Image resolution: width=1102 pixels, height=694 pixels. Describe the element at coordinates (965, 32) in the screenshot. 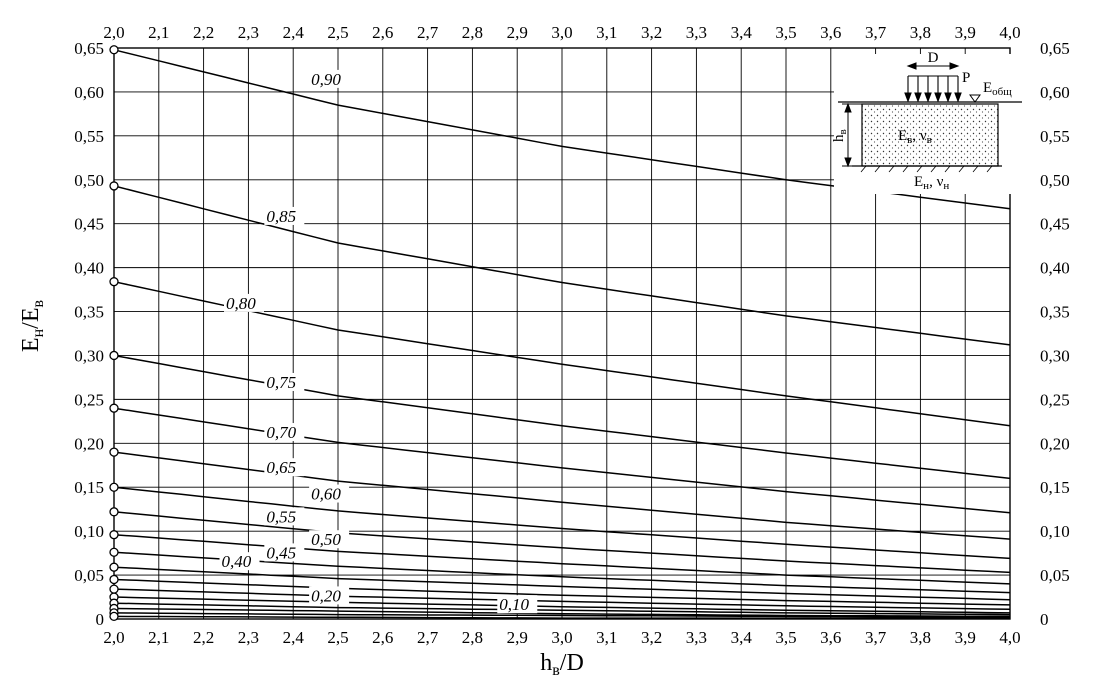

I see `x-tick-label-top: 3,9` at that location.